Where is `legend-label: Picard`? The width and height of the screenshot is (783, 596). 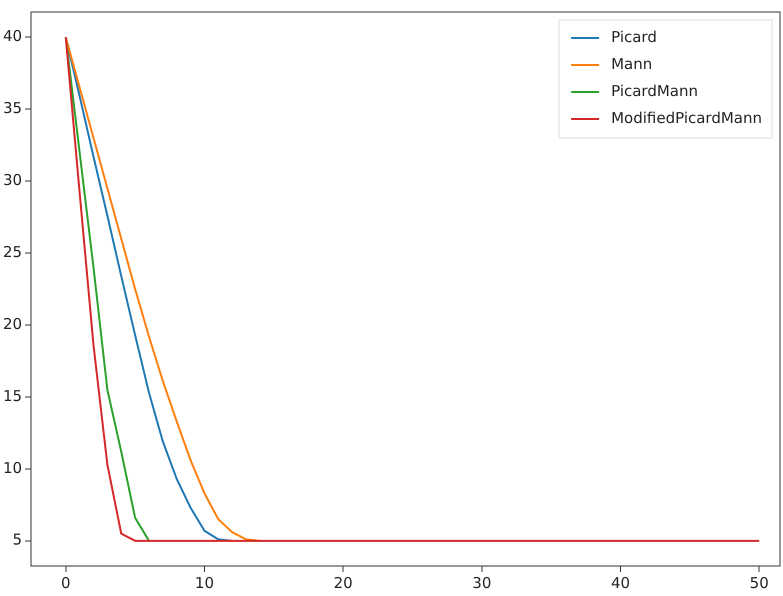 legend-label: Picard is located at coordinates (634, 37).